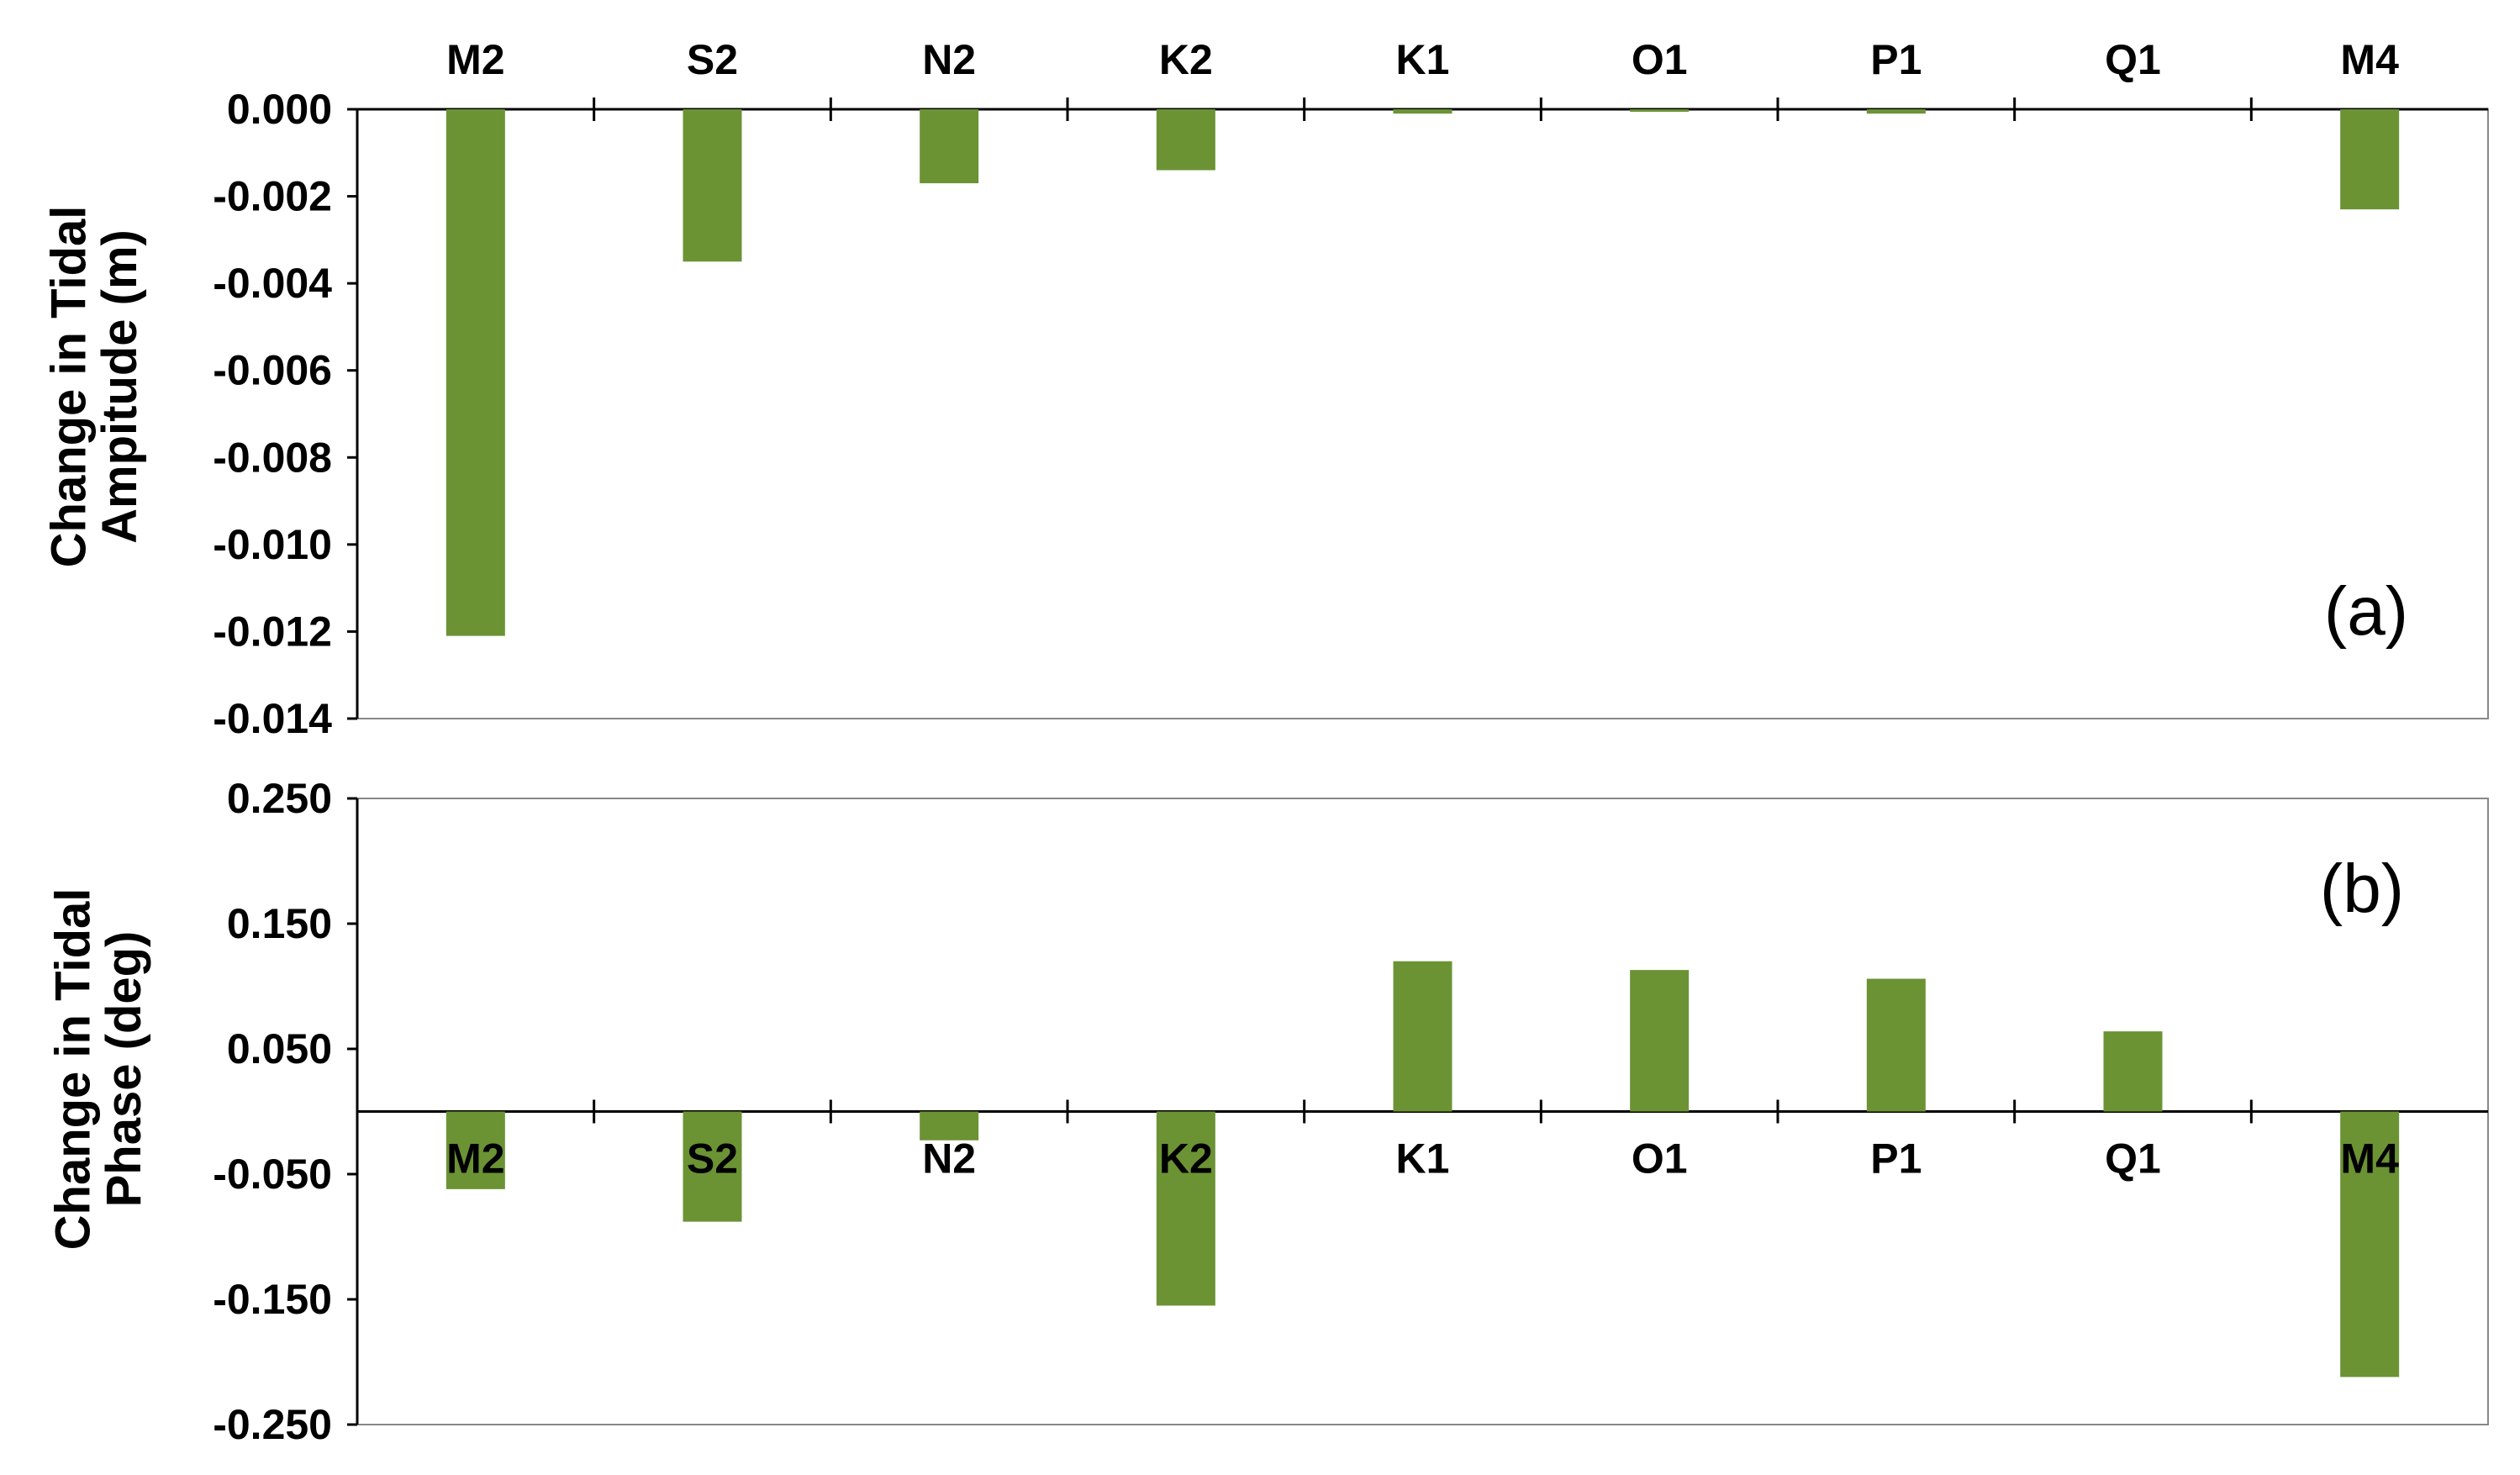 The image size is (2520, 1475). Describe the element at coordinates (272, 1299) in the screenshot. I see `phase-y-tick-label: -0.150` at that location.